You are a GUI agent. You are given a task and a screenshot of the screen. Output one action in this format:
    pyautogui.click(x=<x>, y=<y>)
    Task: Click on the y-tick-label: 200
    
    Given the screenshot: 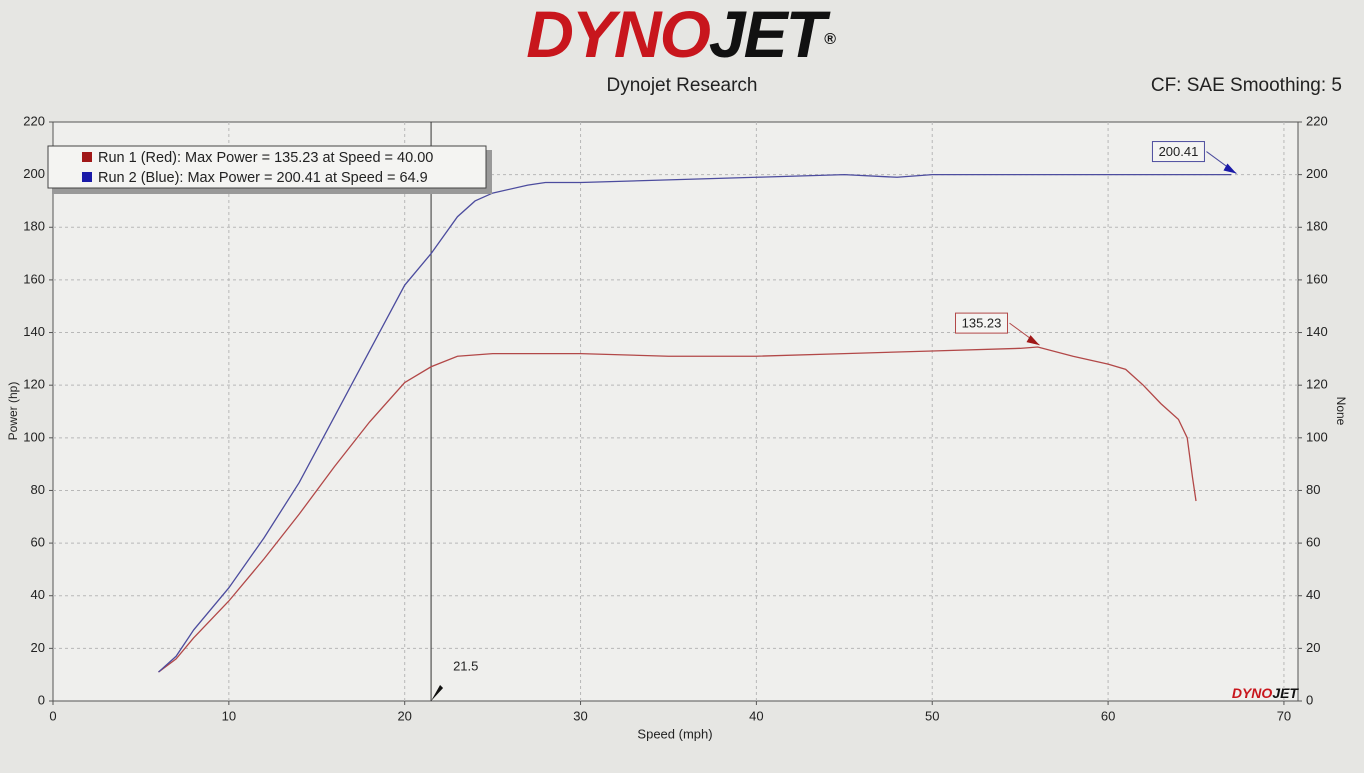 What is the action you would take?
    pyautogui.click(x=34, y=173)
    